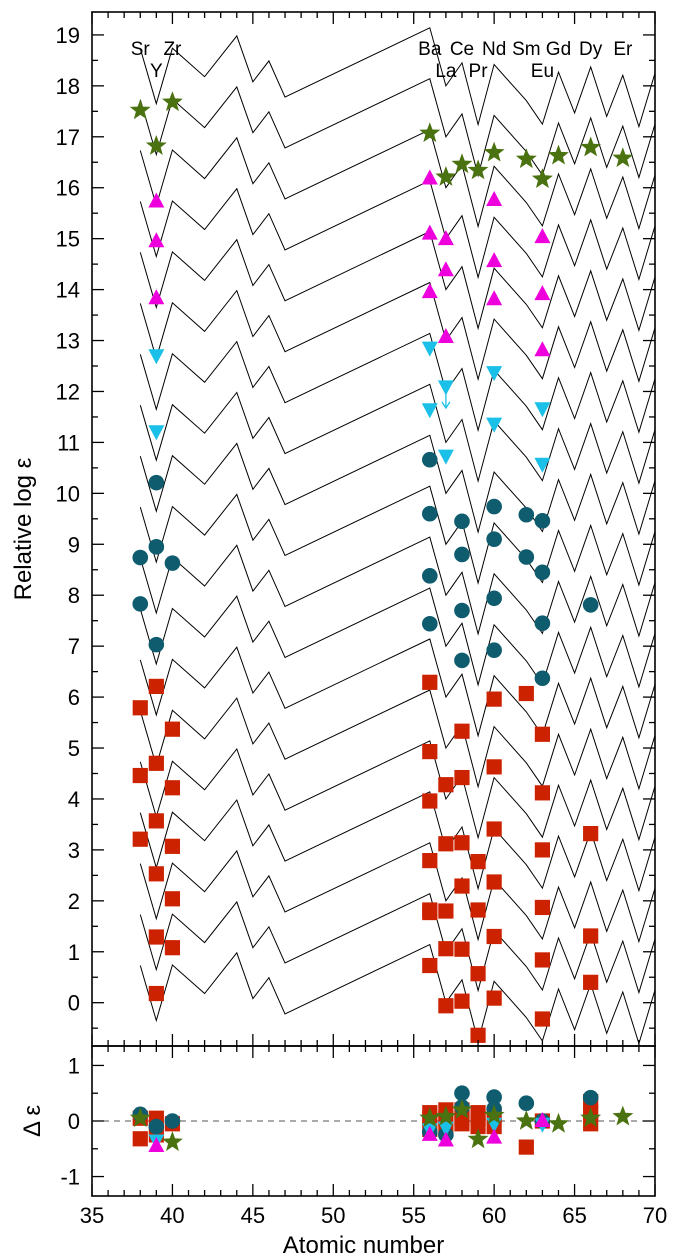  What do you see at coordinates (156, 71) in the screenshot?
I see `element-label: Y` at bounding box center [156, 71].